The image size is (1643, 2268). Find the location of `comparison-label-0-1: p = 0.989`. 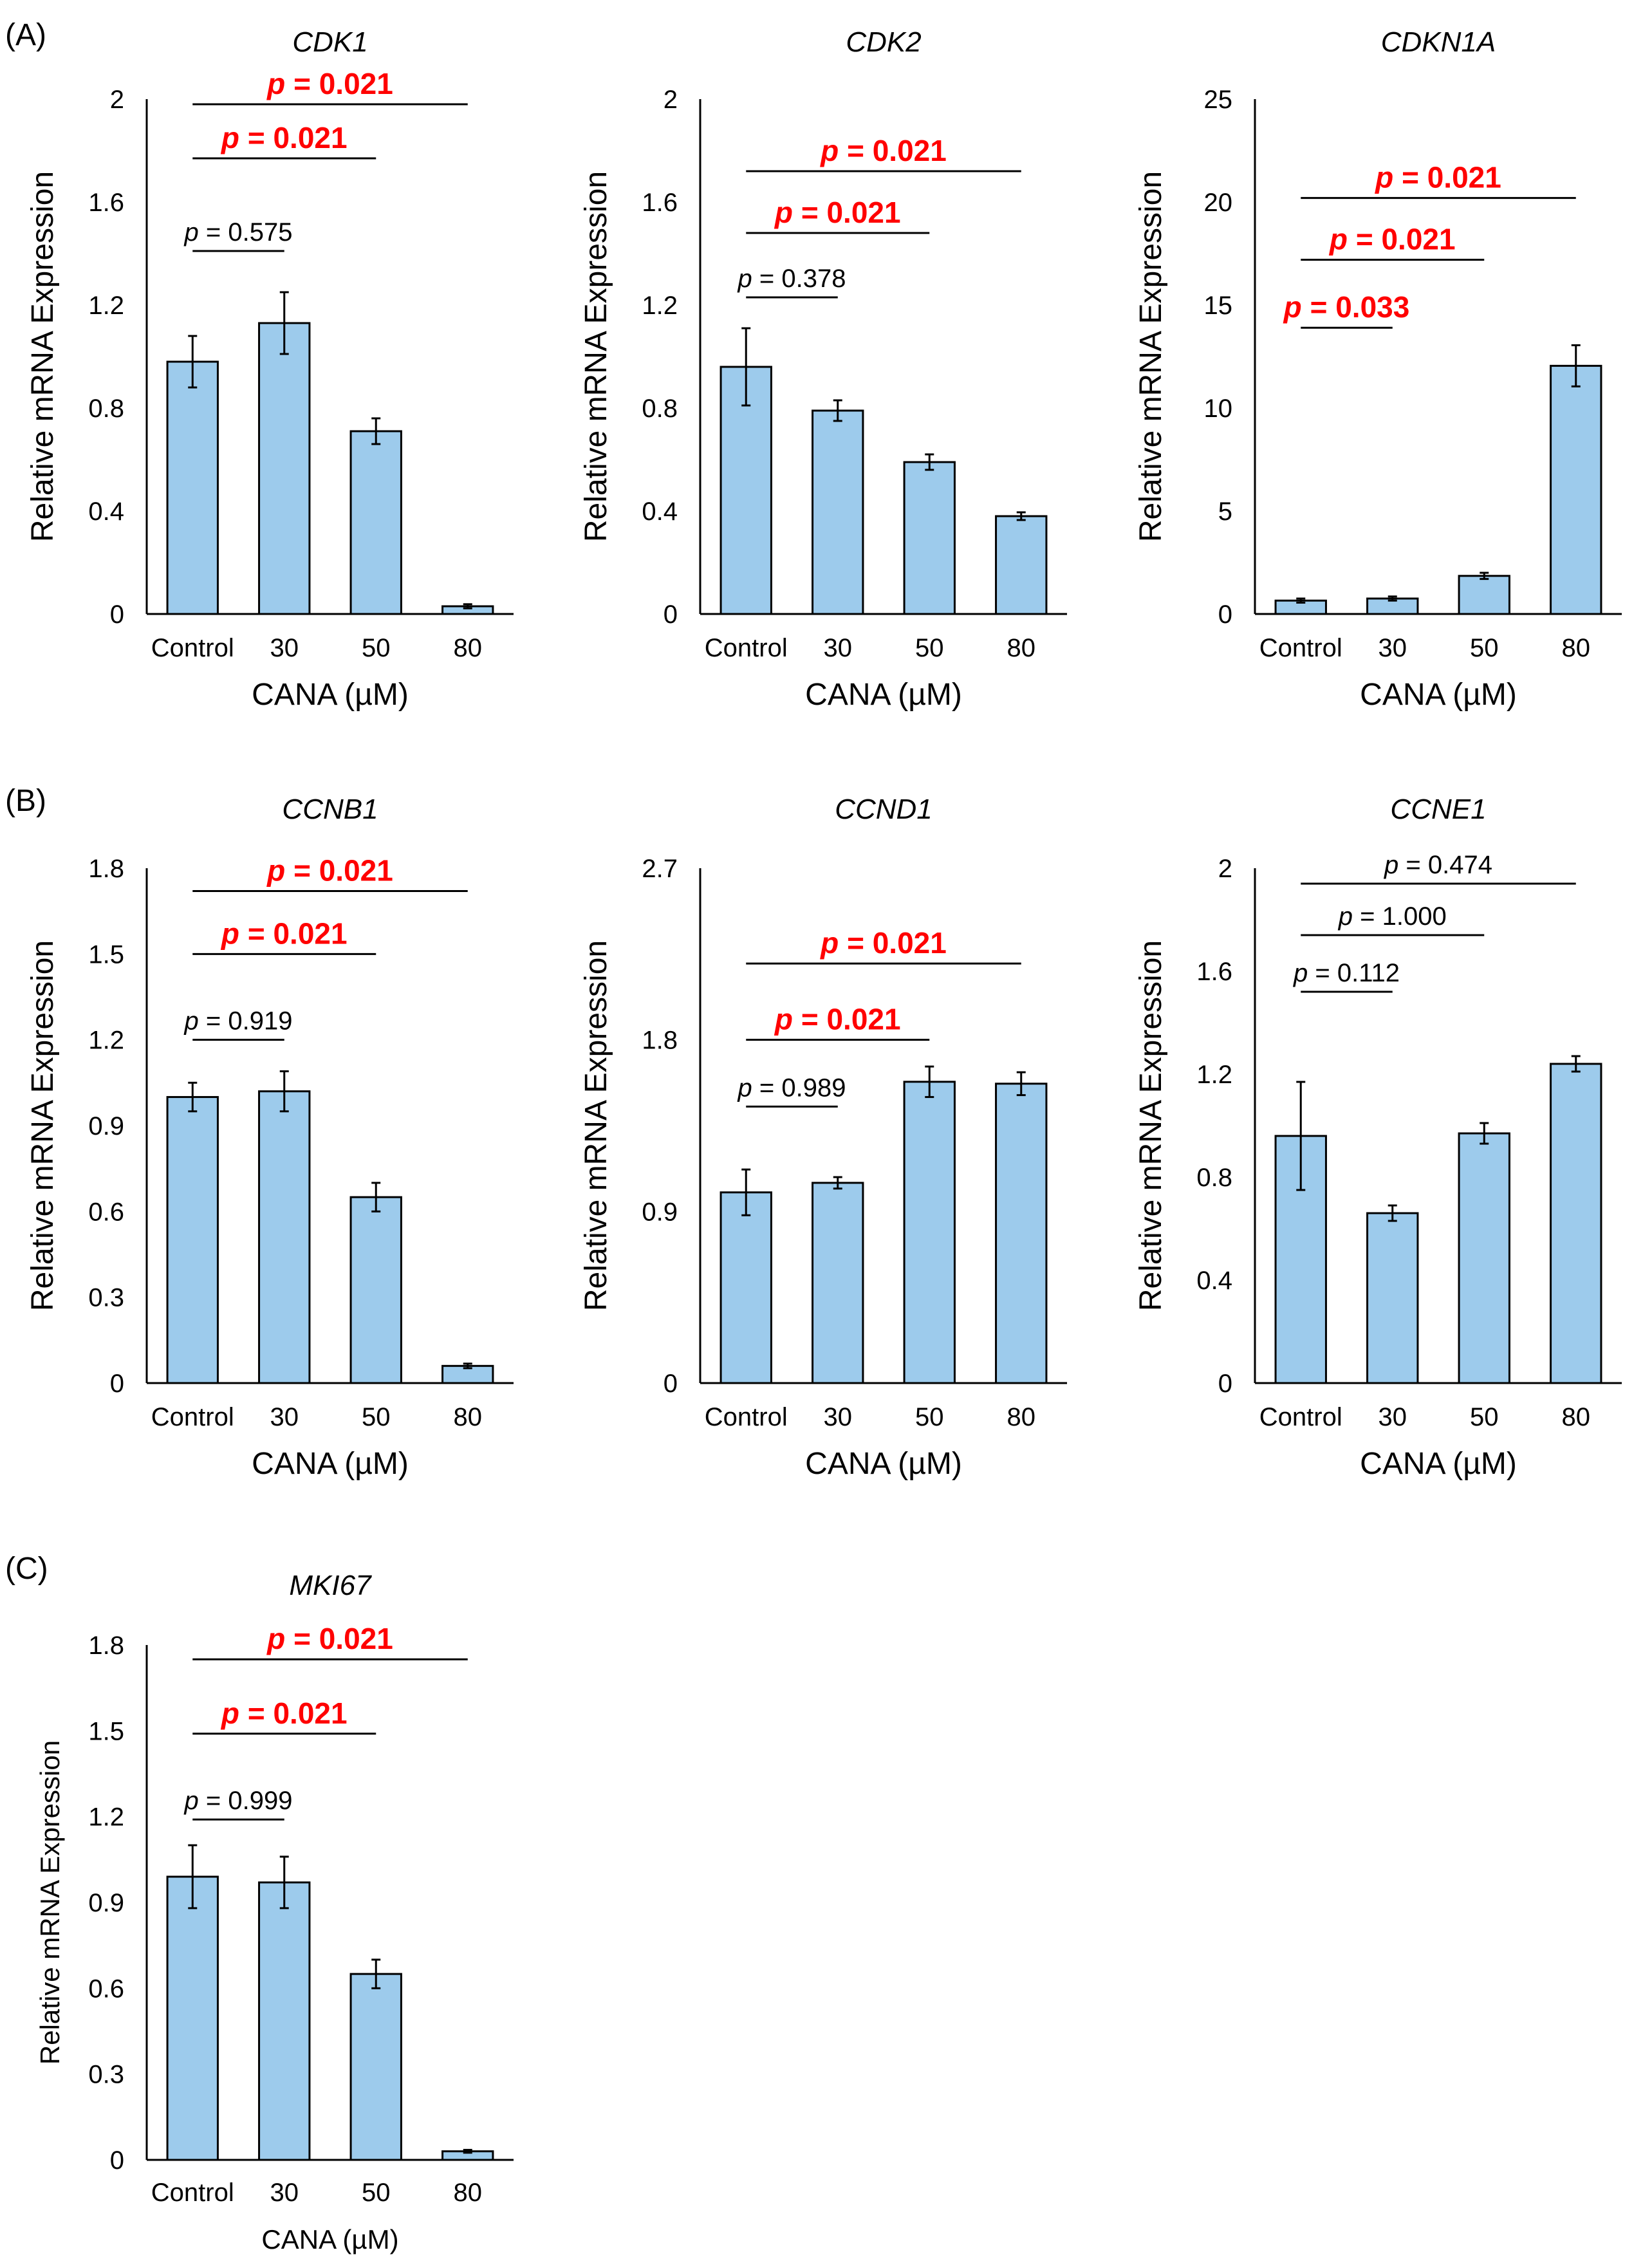

comparison-label-0-1: p = 0.989 is located at coordinates (792, 1088).